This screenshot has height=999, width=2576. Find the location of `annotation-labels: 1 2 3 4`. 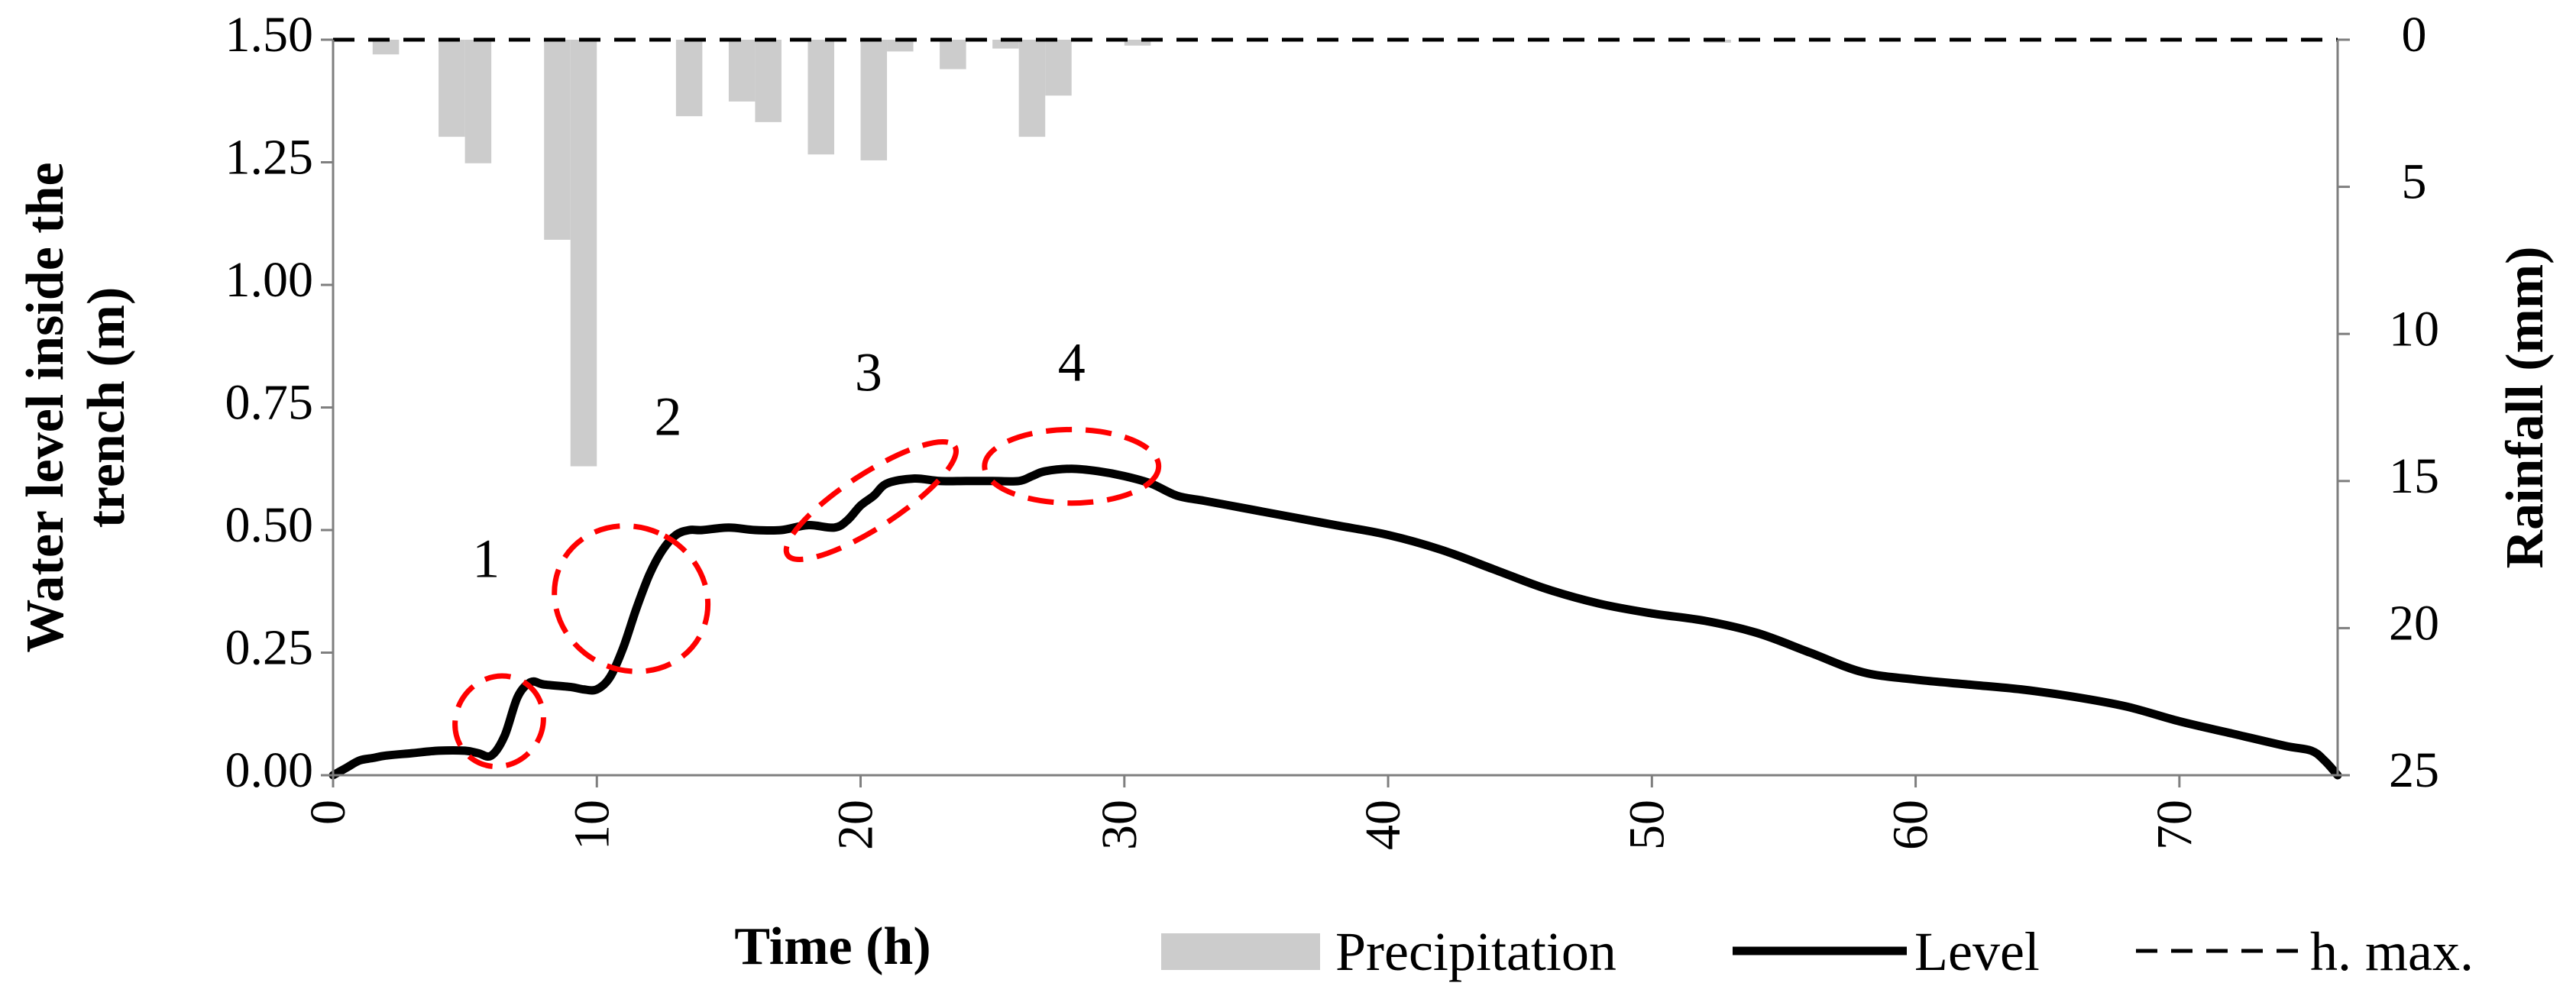

annotation-labels: 1 2 3 4 is located at coordinates (778, 461).